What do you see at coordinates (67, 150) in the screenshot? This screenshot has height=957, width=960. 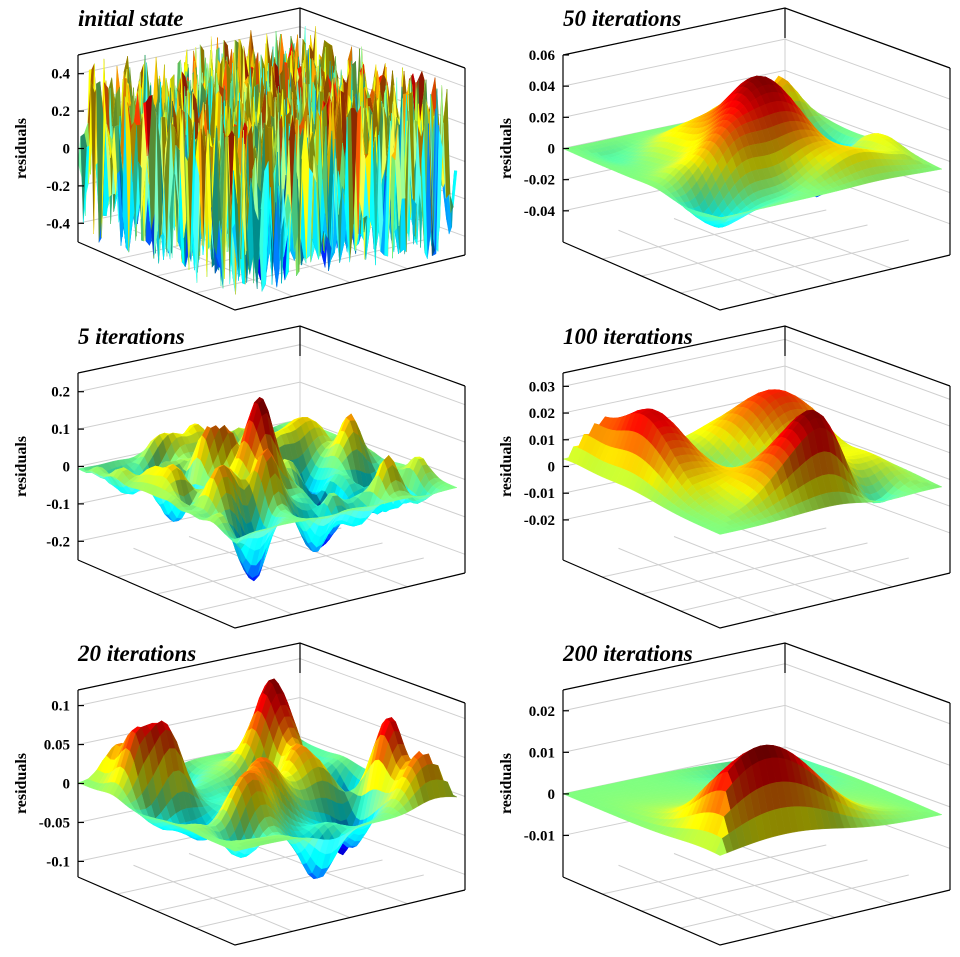 I see `z-tick-label: 0` at bounding box center [67, 150].